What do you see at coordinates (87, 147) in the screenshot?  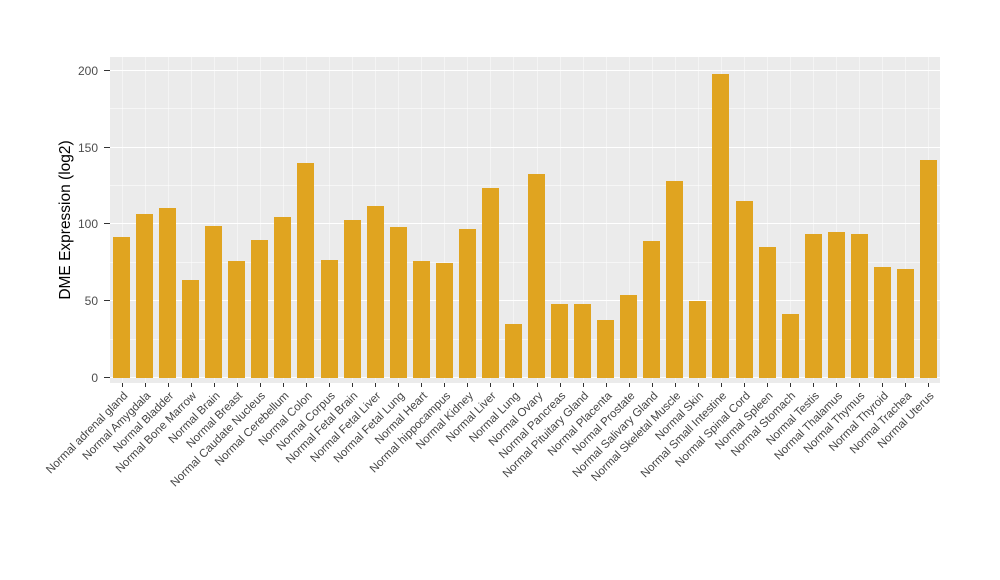 I see `y-tick-label: 150` at bounding box center [87, 147].